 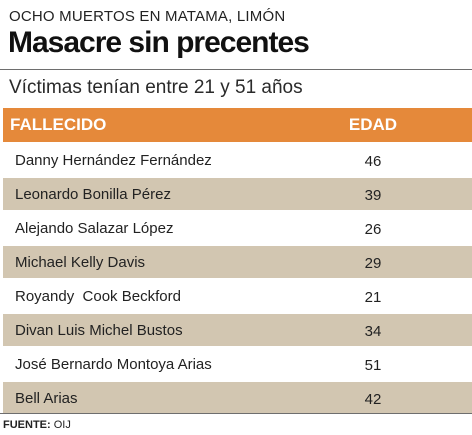 I want to click on row-name: Royandy Cook Beckford, so click(x=98, y=296).